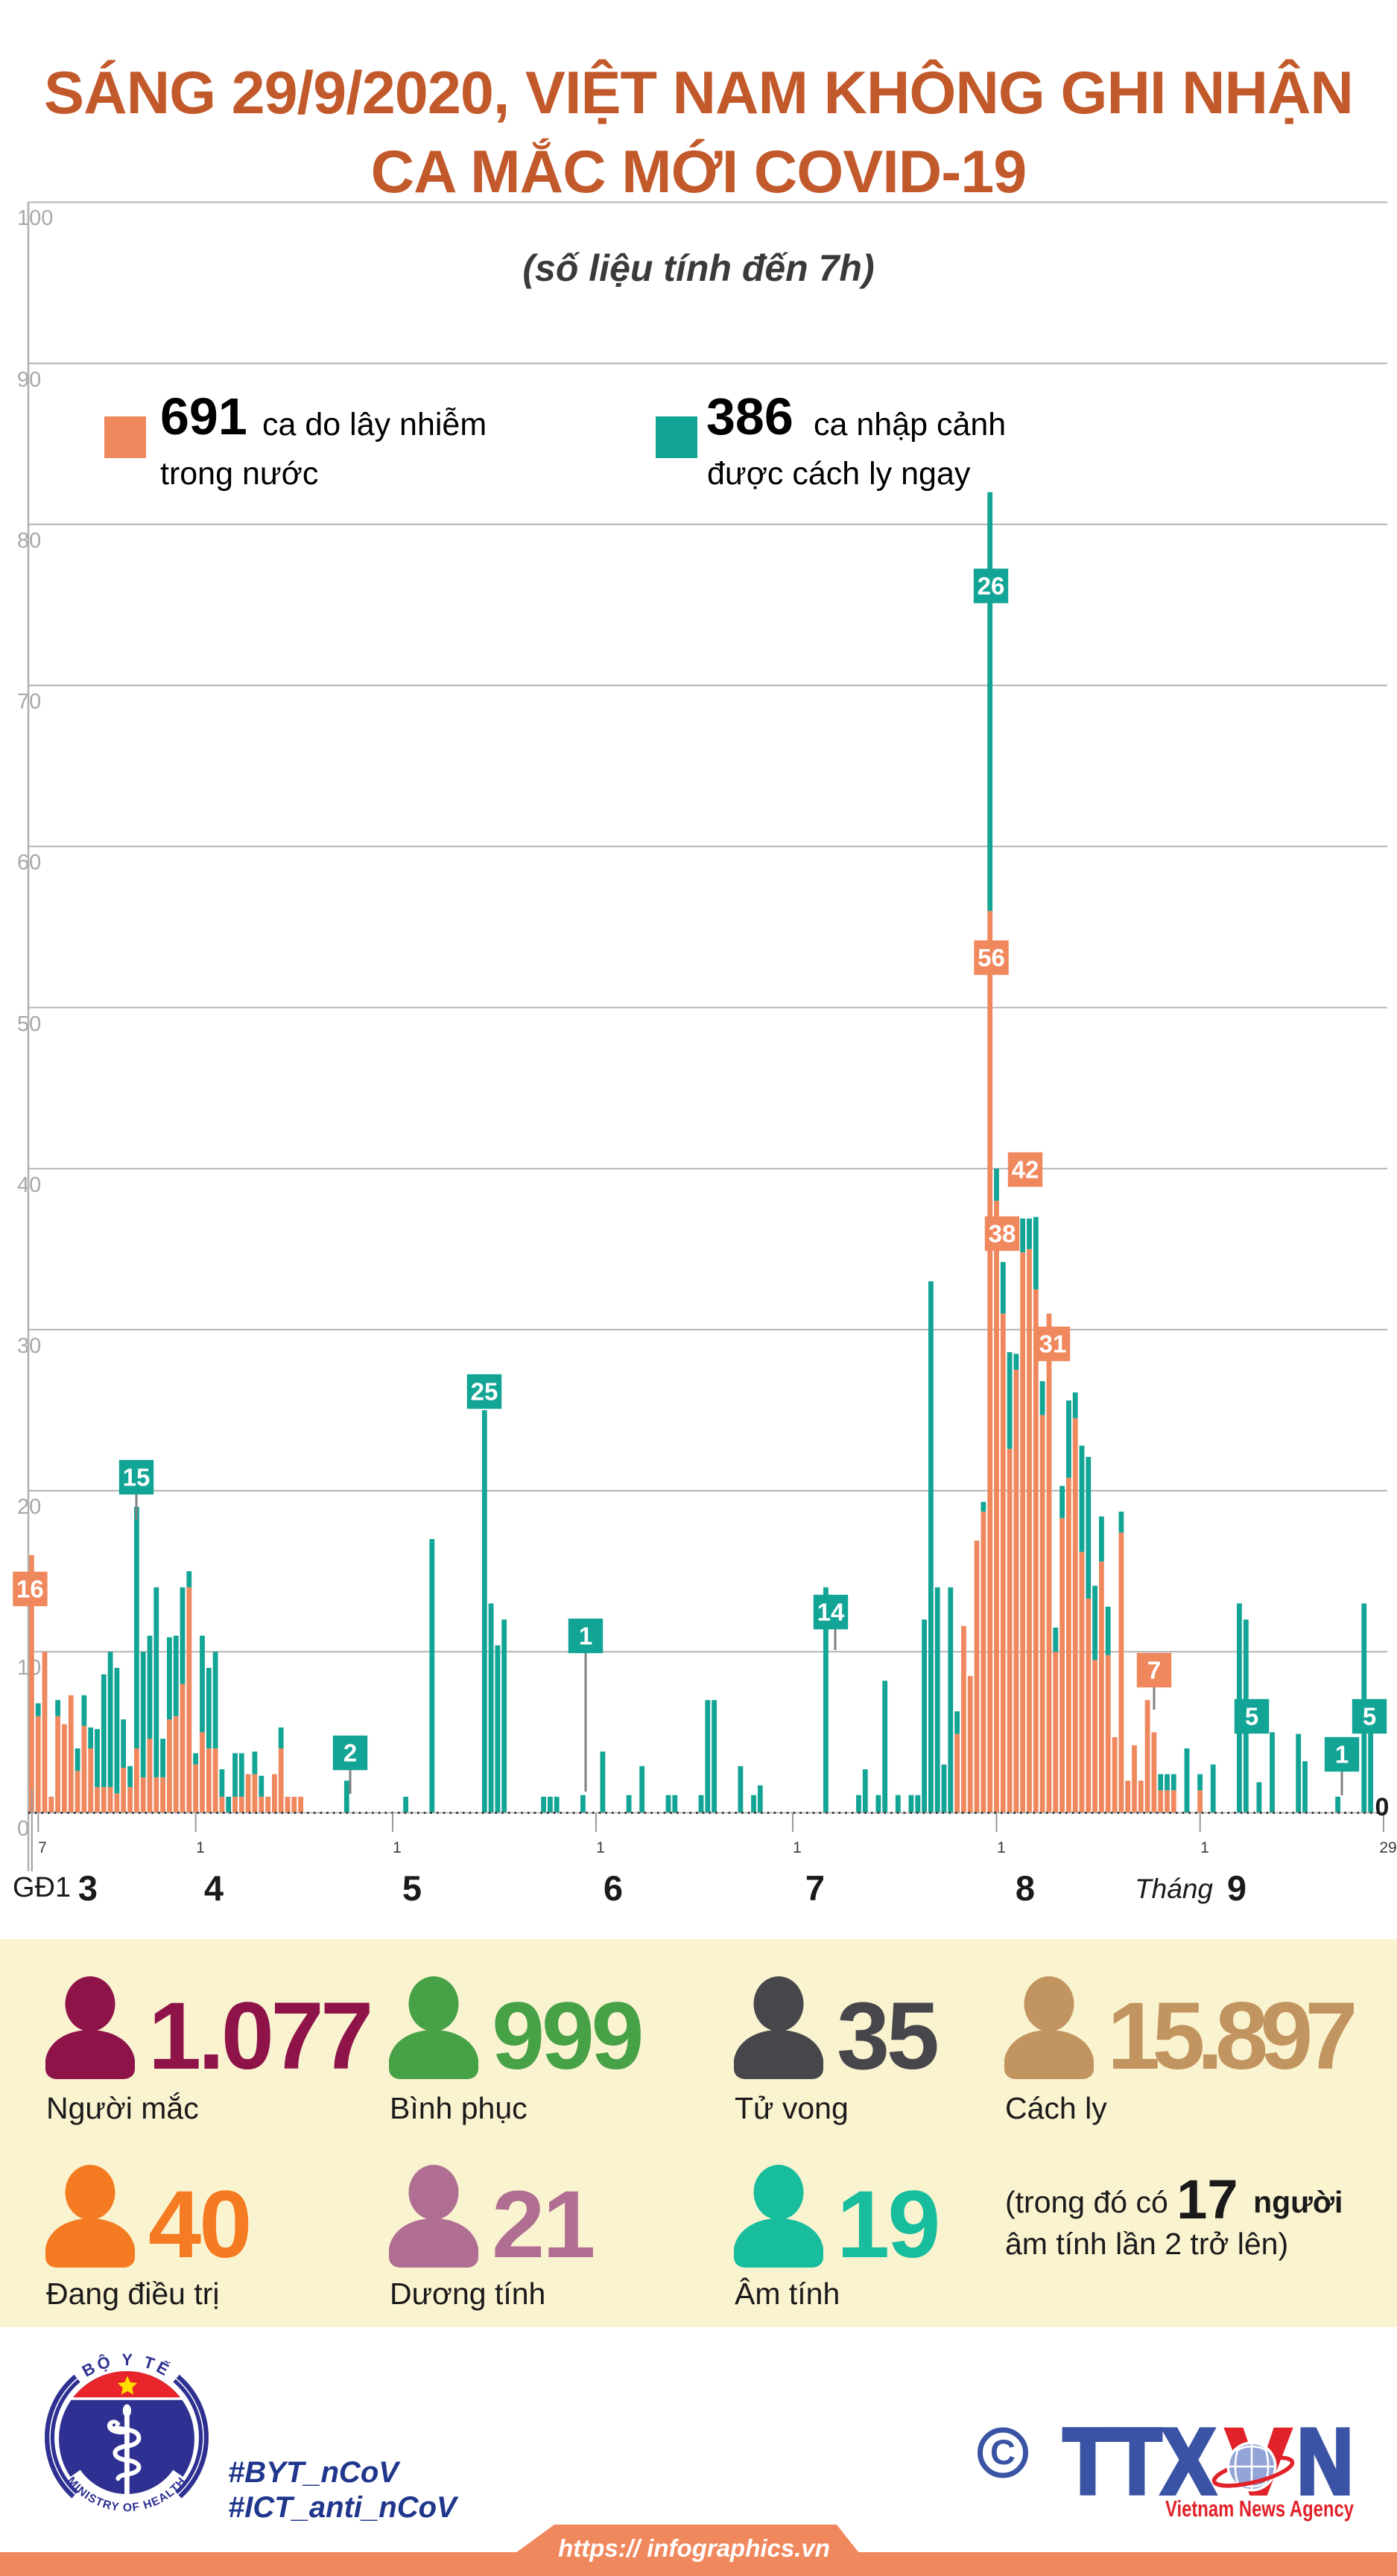 The width and height of the screenshot is (1397, 2576). Describe the element at coordinates (991, 586) in the screenshot. I see `svg-text: 26` at that location.